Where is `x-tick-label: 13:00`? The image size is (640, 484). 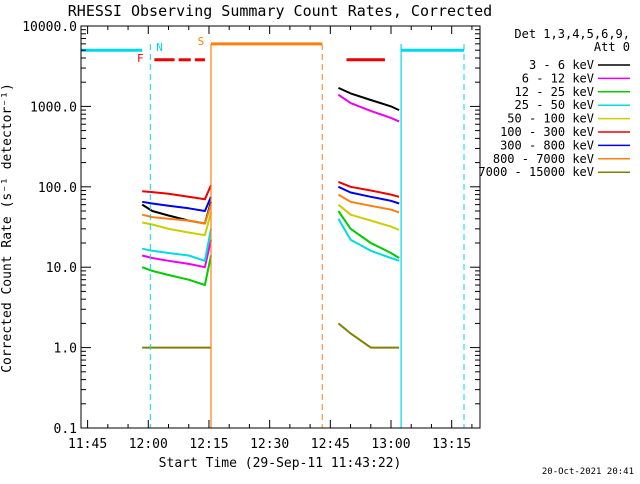
x-tick-label: 13:00 is located at coordinates (390, 444).